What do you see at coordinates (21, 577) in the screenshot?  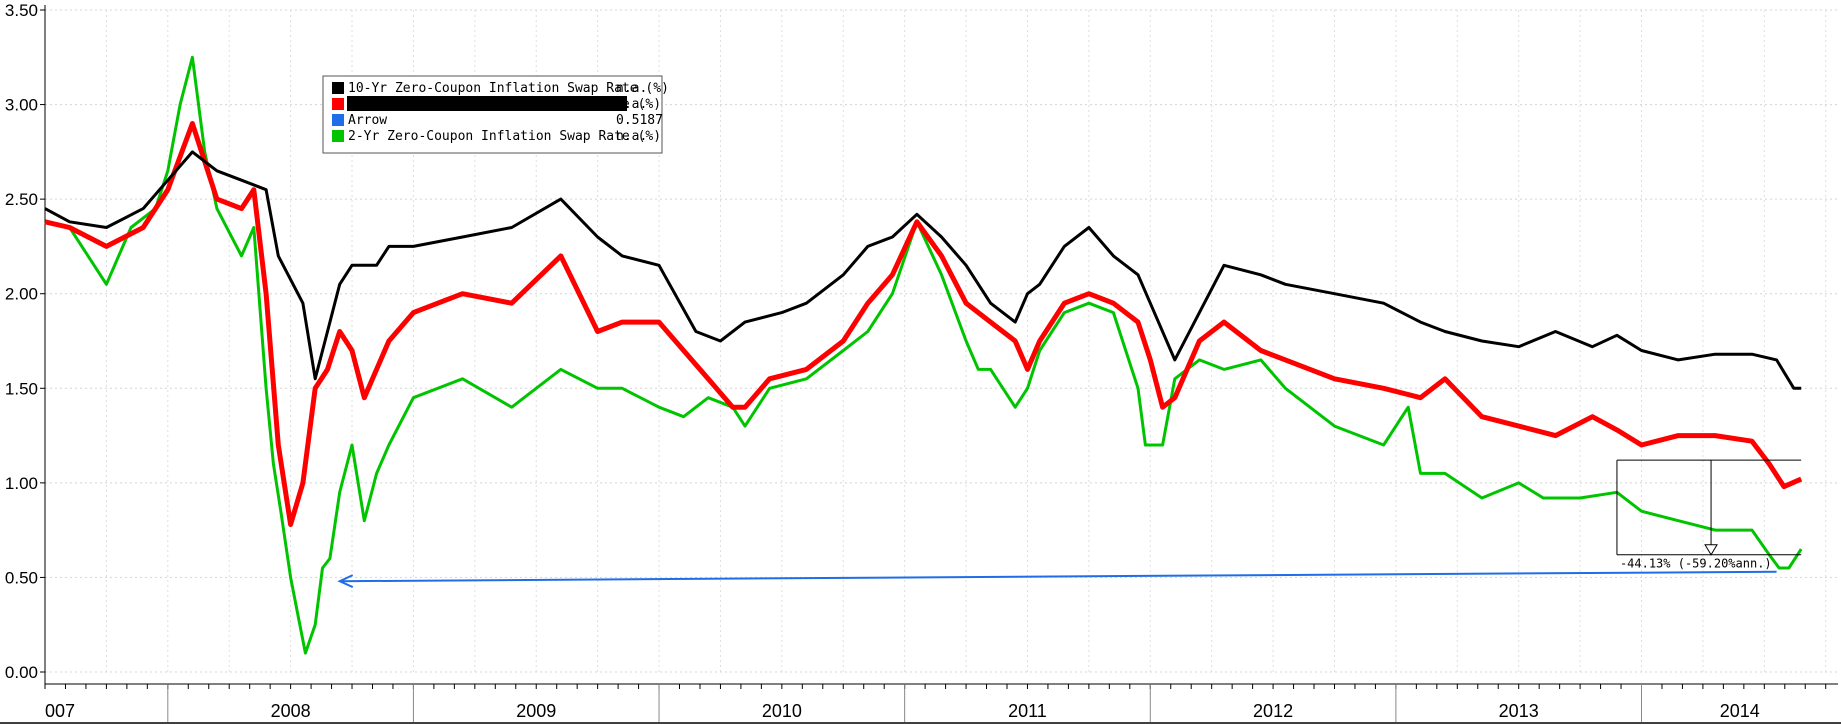 I see `y-tick-label: 0.50` at bounding box center [21, 577].